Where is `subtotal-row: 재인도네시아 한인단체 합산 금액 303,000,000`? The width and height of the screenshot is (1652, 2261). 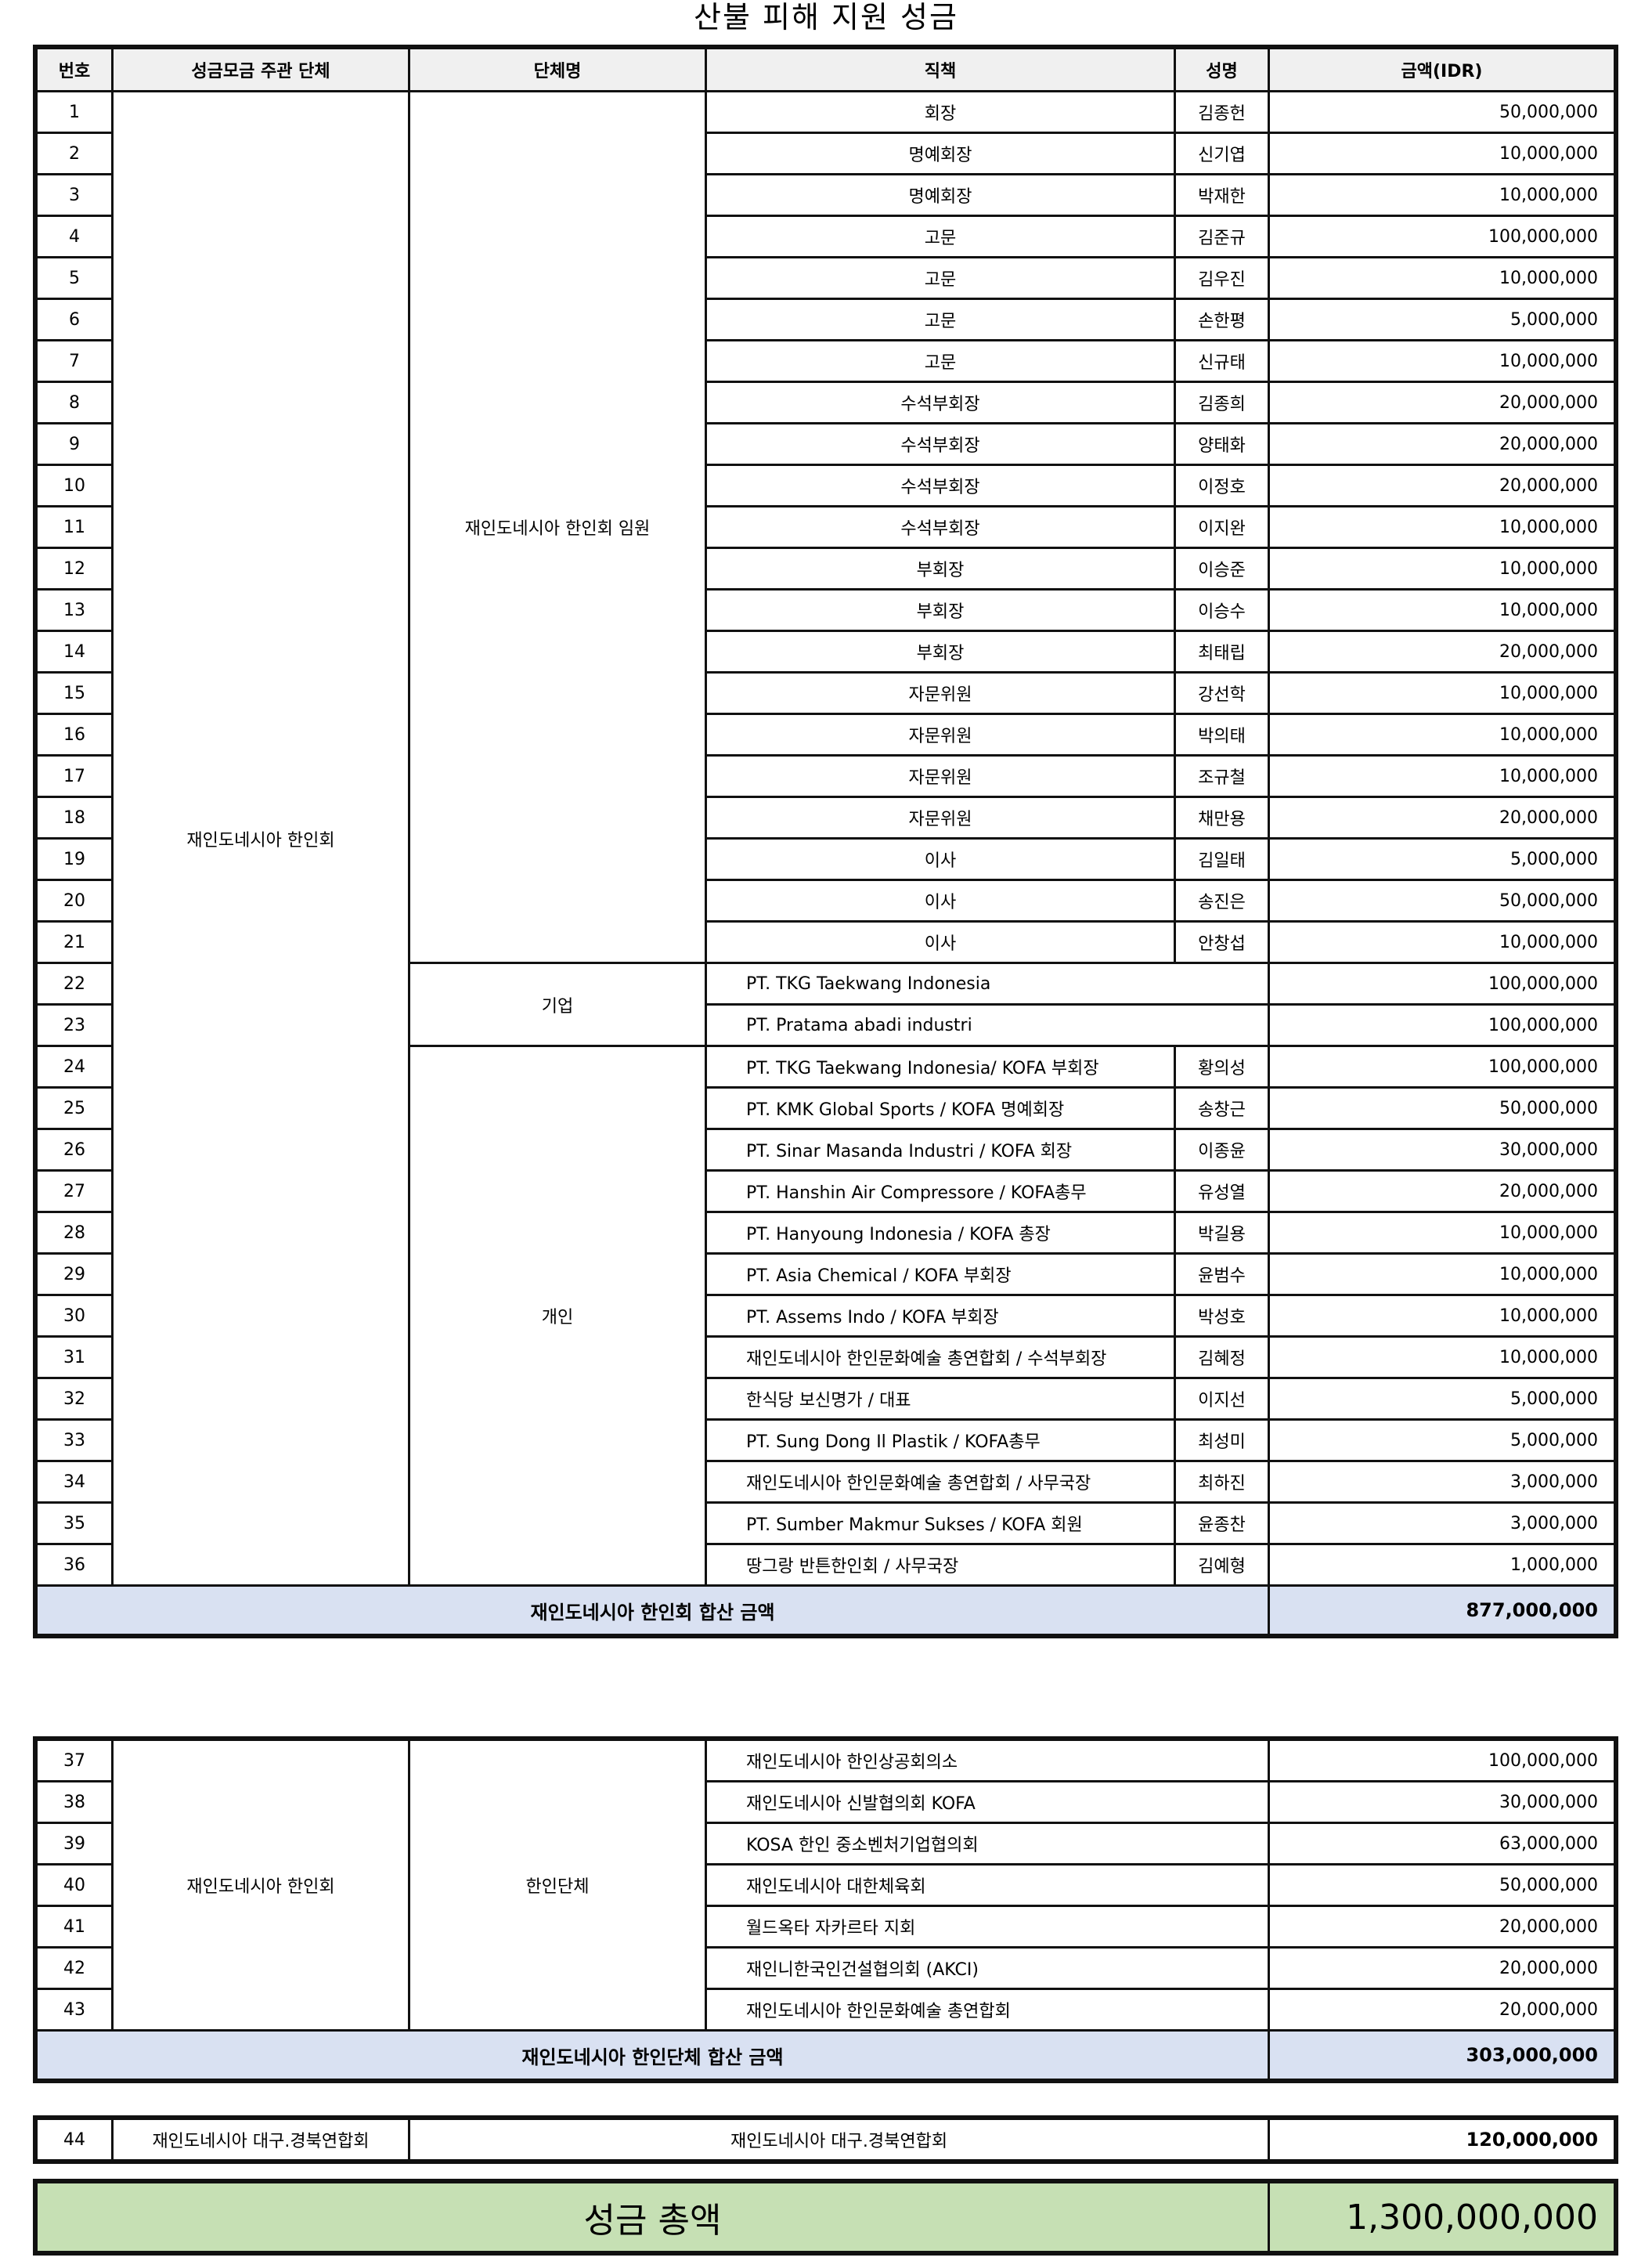
subtotal-row: 재인도네시아 한인단체 합산 금액 303,000,000 is located at coordinates (825, 2055).